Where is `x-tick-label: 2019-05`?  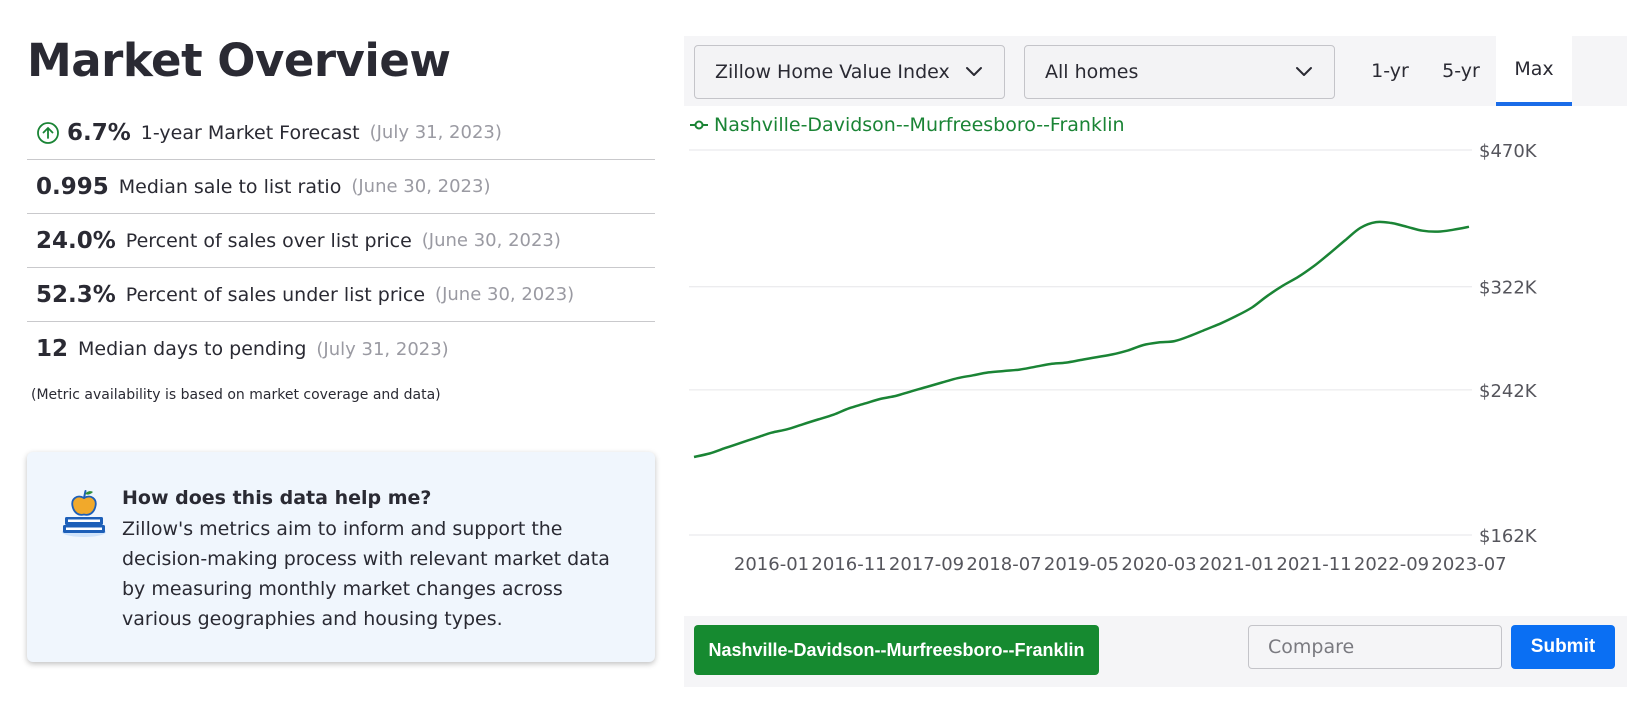 x-tick-label: 2019-05 is located at coordinates (1081, 564).